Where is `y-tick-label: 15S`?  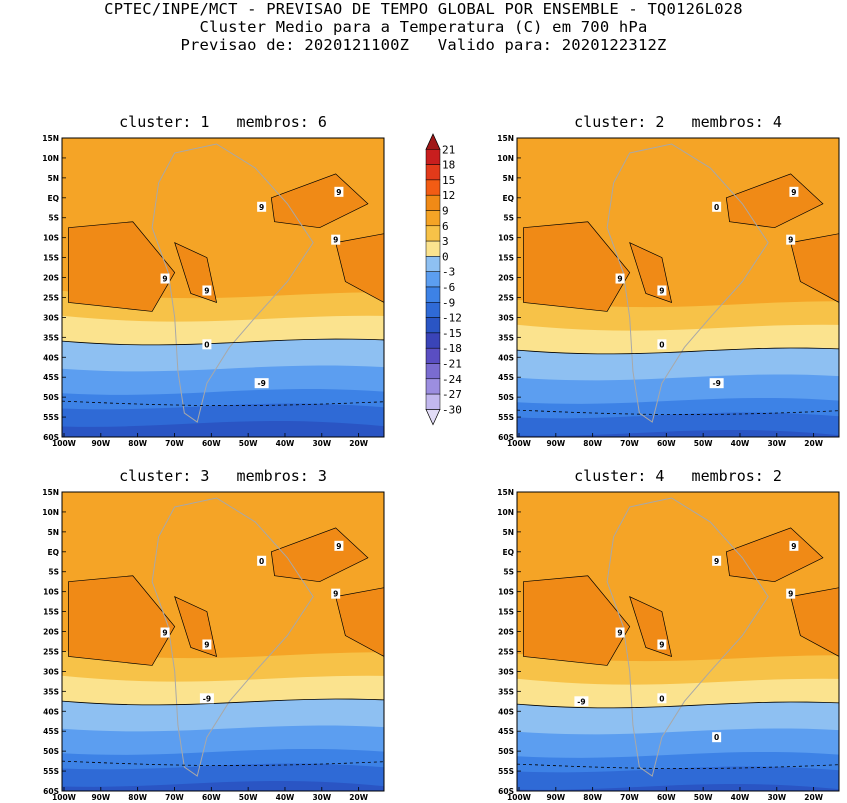
y-tick-label: 15S is located at coordinates (506, 258).